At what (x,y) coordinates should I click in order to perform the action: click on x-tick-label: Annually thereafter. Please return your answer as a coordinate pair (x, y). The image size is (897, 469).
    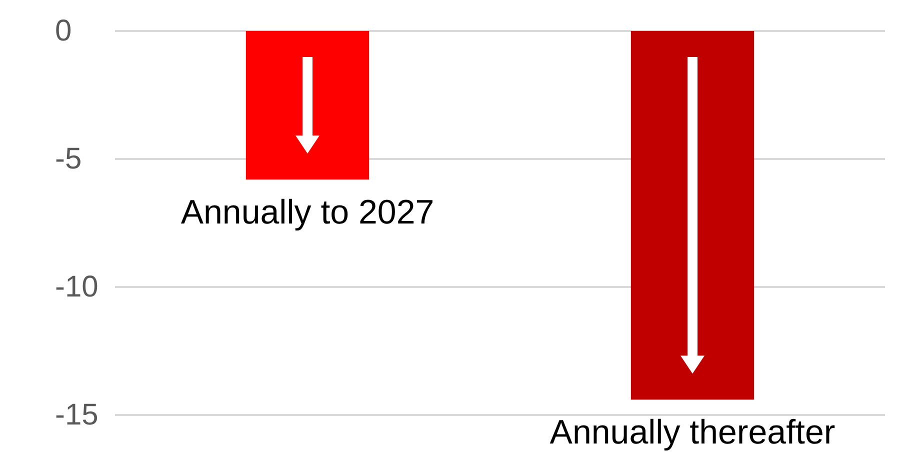
    Looking at the image, I should click on (693, 433).